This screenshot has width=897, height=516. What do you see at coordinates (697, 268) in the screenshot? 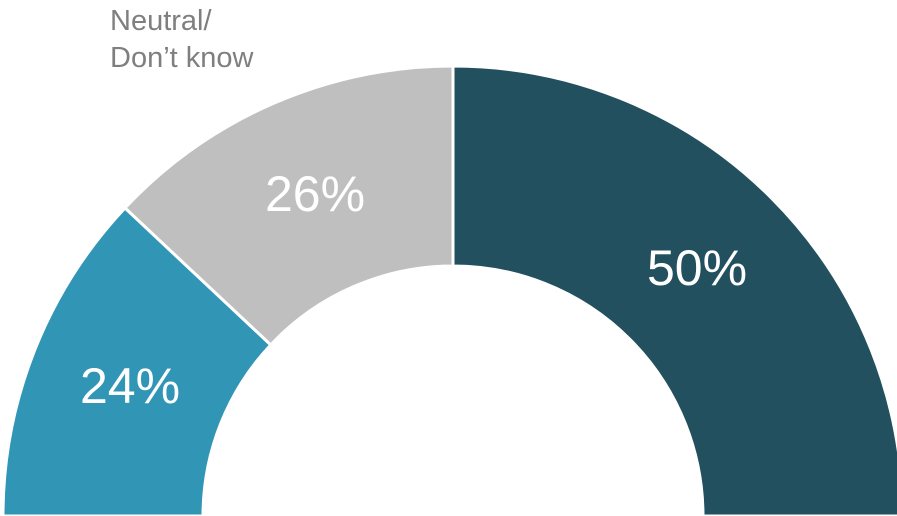
I see `slice-label-50: 50%` at bounding box center [697, 268].